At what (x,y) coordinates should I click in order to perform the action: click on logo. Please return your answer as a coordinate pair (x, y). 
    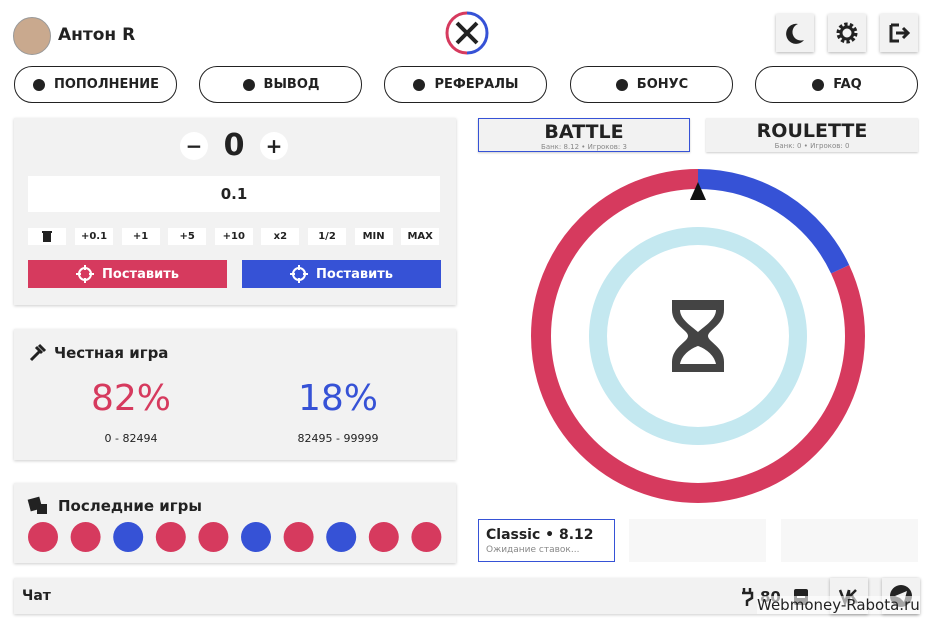
    Looking at the image, I should click on (467, 33).